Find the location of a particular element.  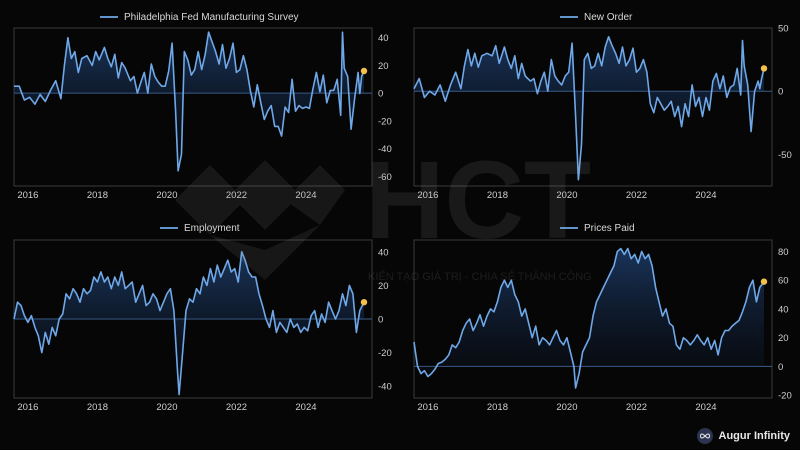

brand-badge: Augur Infinity is located at coordinates (743, 436).